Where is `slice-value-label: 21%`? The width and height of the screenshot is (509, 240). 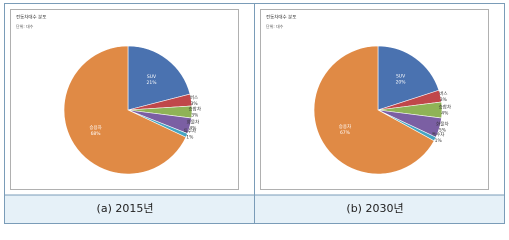 slice-value-label: 21% is located at coordinates (152, 83).